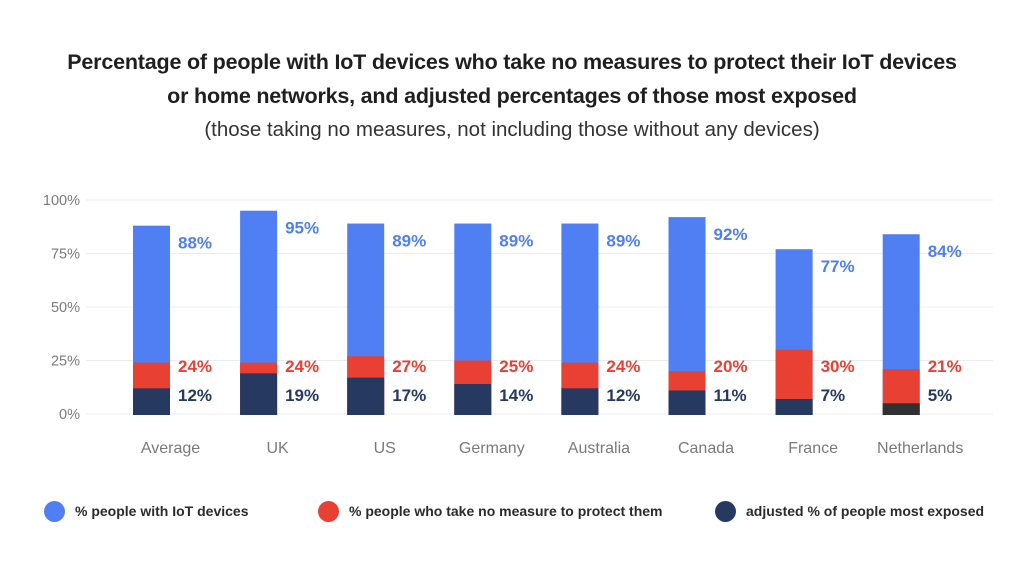 This screenshot has width=1024, height=577. Describe the element at coordinates (813, 448) in the screenshot. I see `x-tick-label: France` at that location.